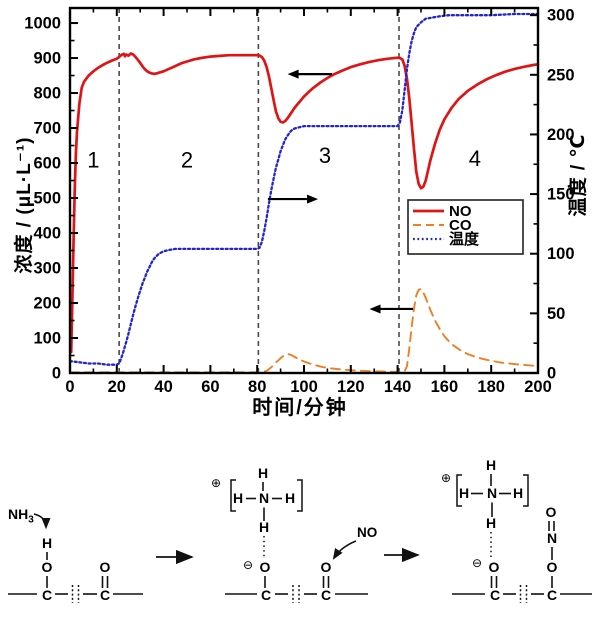  Describe the element at coordinates (18, 514) in the screenshot. I see `nh3-text: NH` at that location.